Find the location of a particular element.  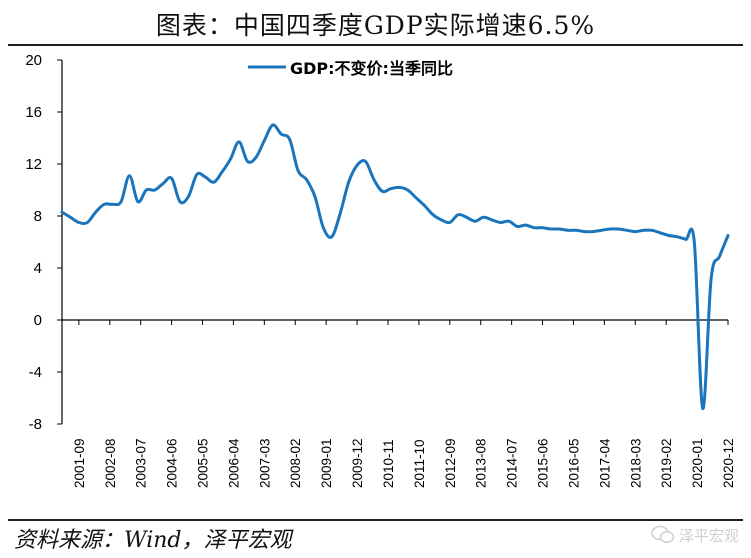

wechat-logo-icon is located at coordinates (663, 534).